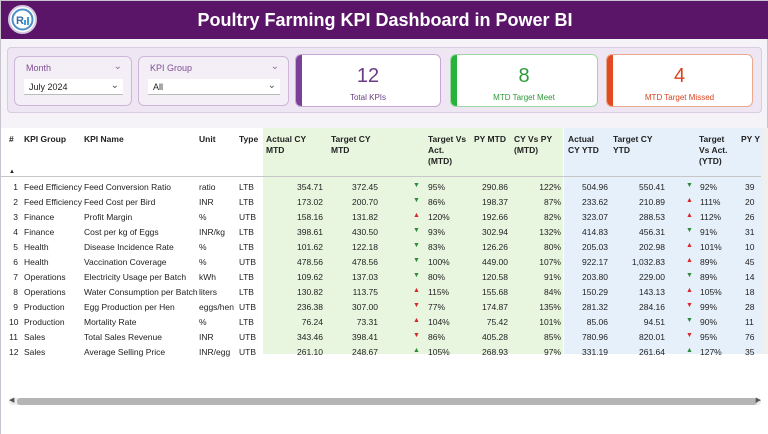 The width and height of the screenshot is (768, 434). What do you see at coordinates (439, 292) in the screenshot?
I see `cell-target-vs-act-mtd: 115%` at bounding box center [439, 292].